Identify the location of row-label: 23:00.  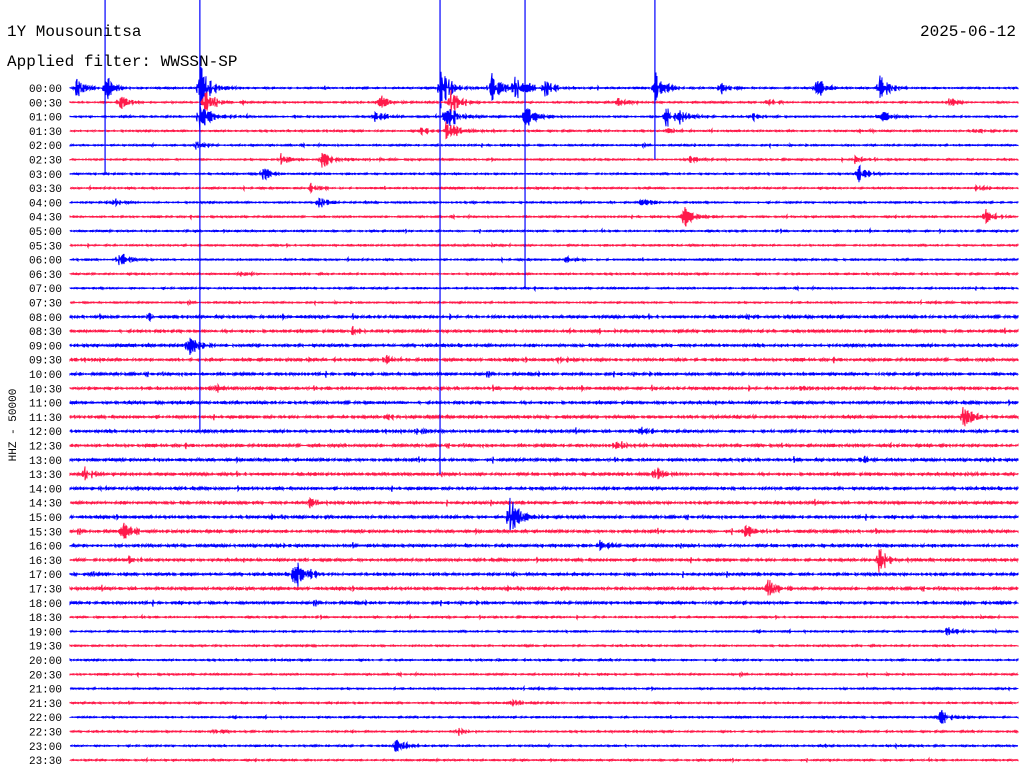
(45, 748).